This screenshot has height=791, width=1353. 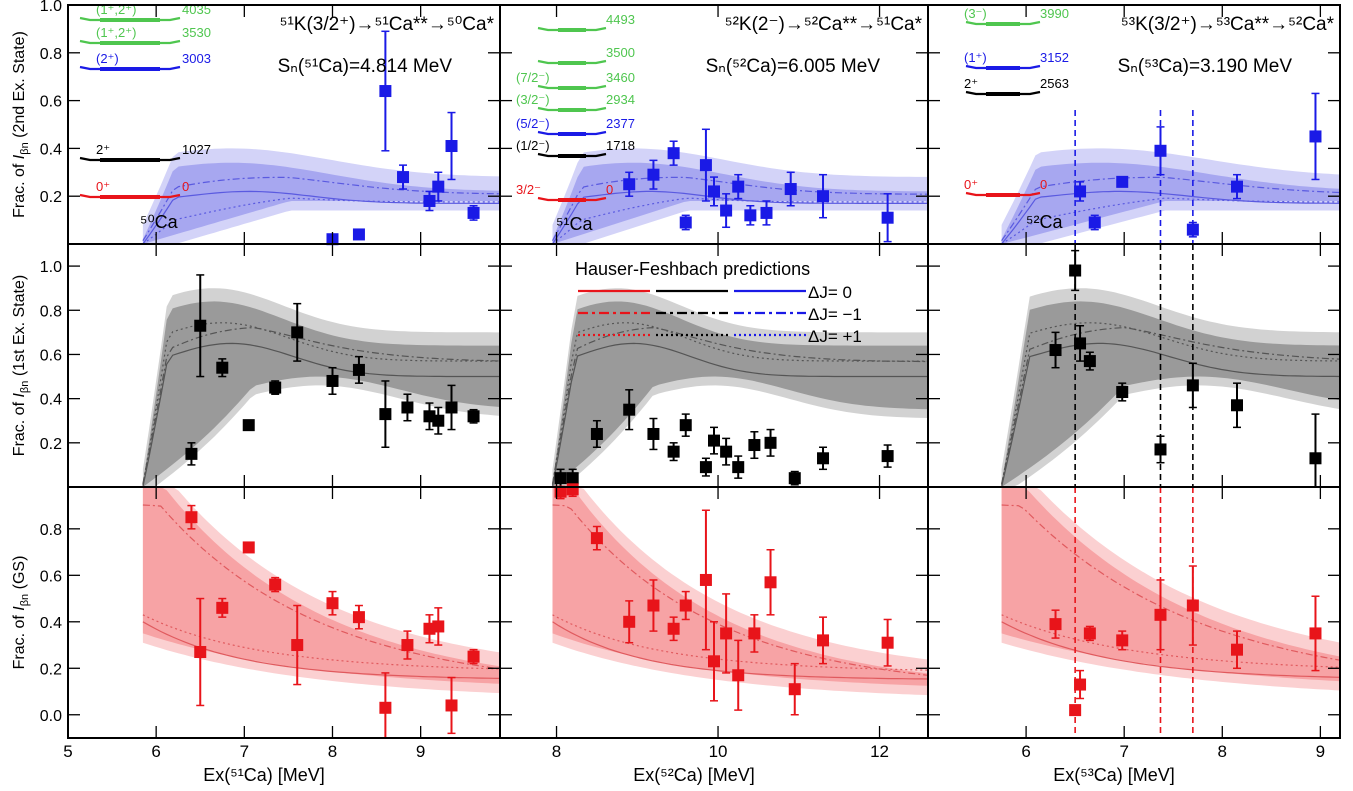 I want to click on level-energy: 1027, so click(x=196, y=149).